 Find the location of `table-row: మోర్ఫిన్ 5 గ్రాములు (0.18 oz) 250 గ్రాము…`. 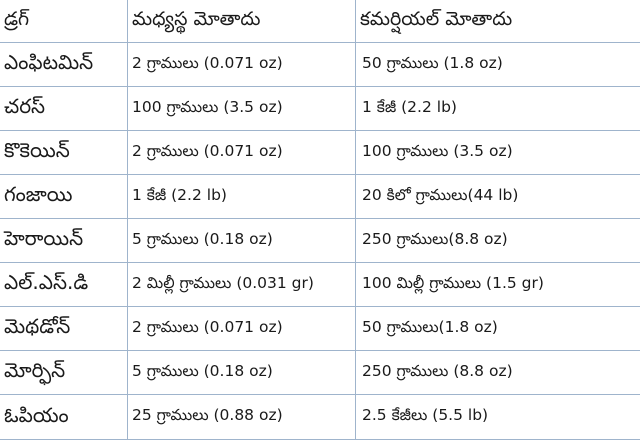

table-row: మోర్ఫిన్ 5 గ్రాములు (0.18 oz) 250 గ్రాము… is located at coordinates (320, 372).